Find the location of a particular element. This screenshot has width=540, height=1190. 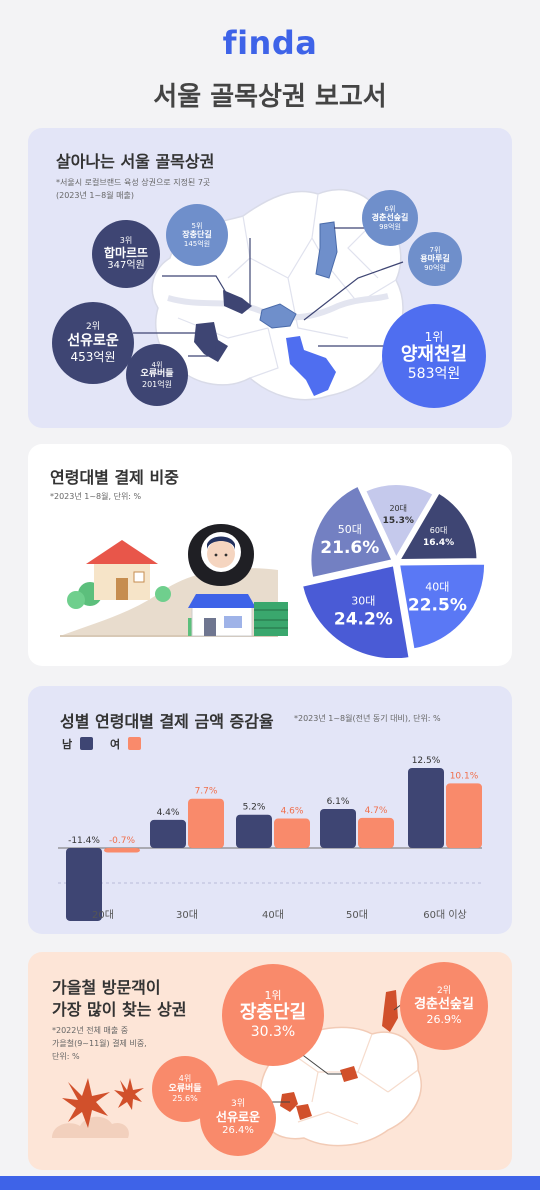

bar-여-60대 이상 is located at coordinates (464, 815).